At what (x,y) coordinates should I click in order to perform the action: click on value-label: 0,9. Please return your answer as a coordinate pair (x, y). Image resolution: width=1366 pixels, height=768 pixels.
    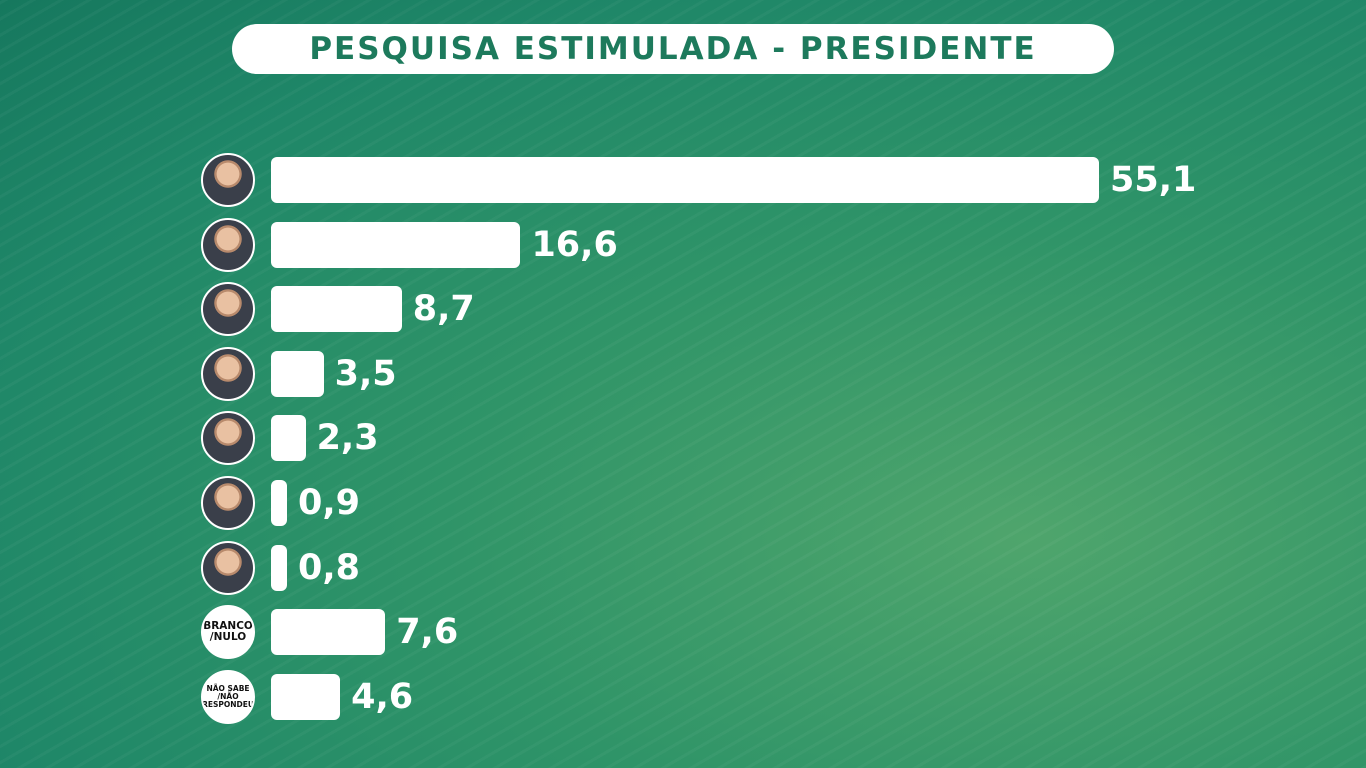
    Looking at the image, I should click on (329, 503).